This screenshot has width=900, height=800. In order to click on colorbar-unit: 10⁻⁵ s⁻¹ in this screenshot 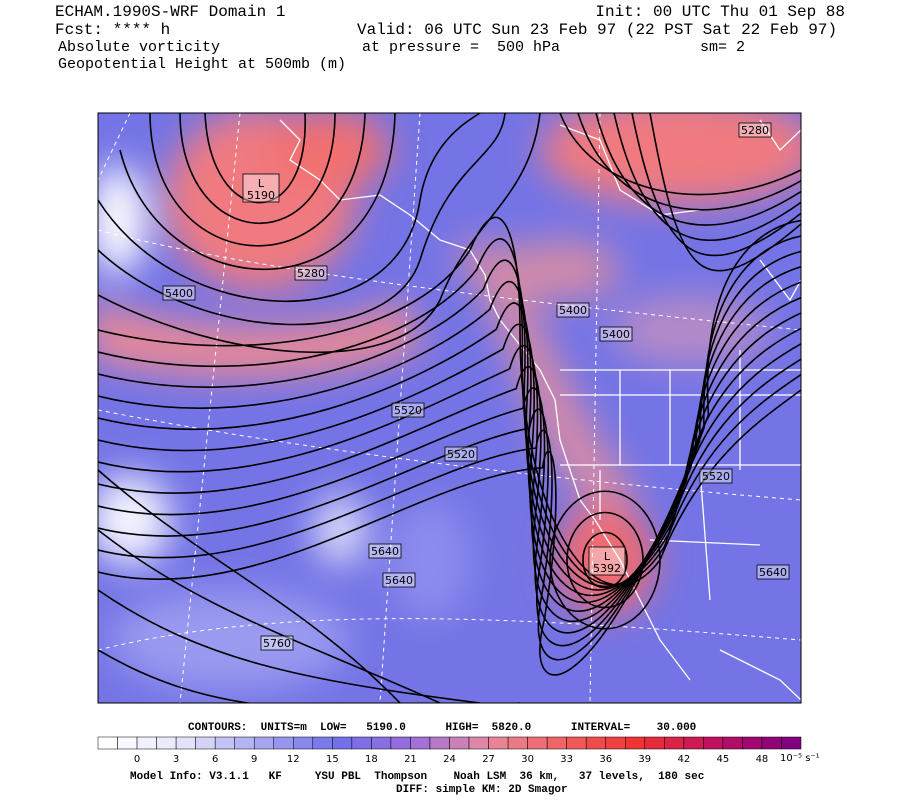, I will do `click(800, 758)`.